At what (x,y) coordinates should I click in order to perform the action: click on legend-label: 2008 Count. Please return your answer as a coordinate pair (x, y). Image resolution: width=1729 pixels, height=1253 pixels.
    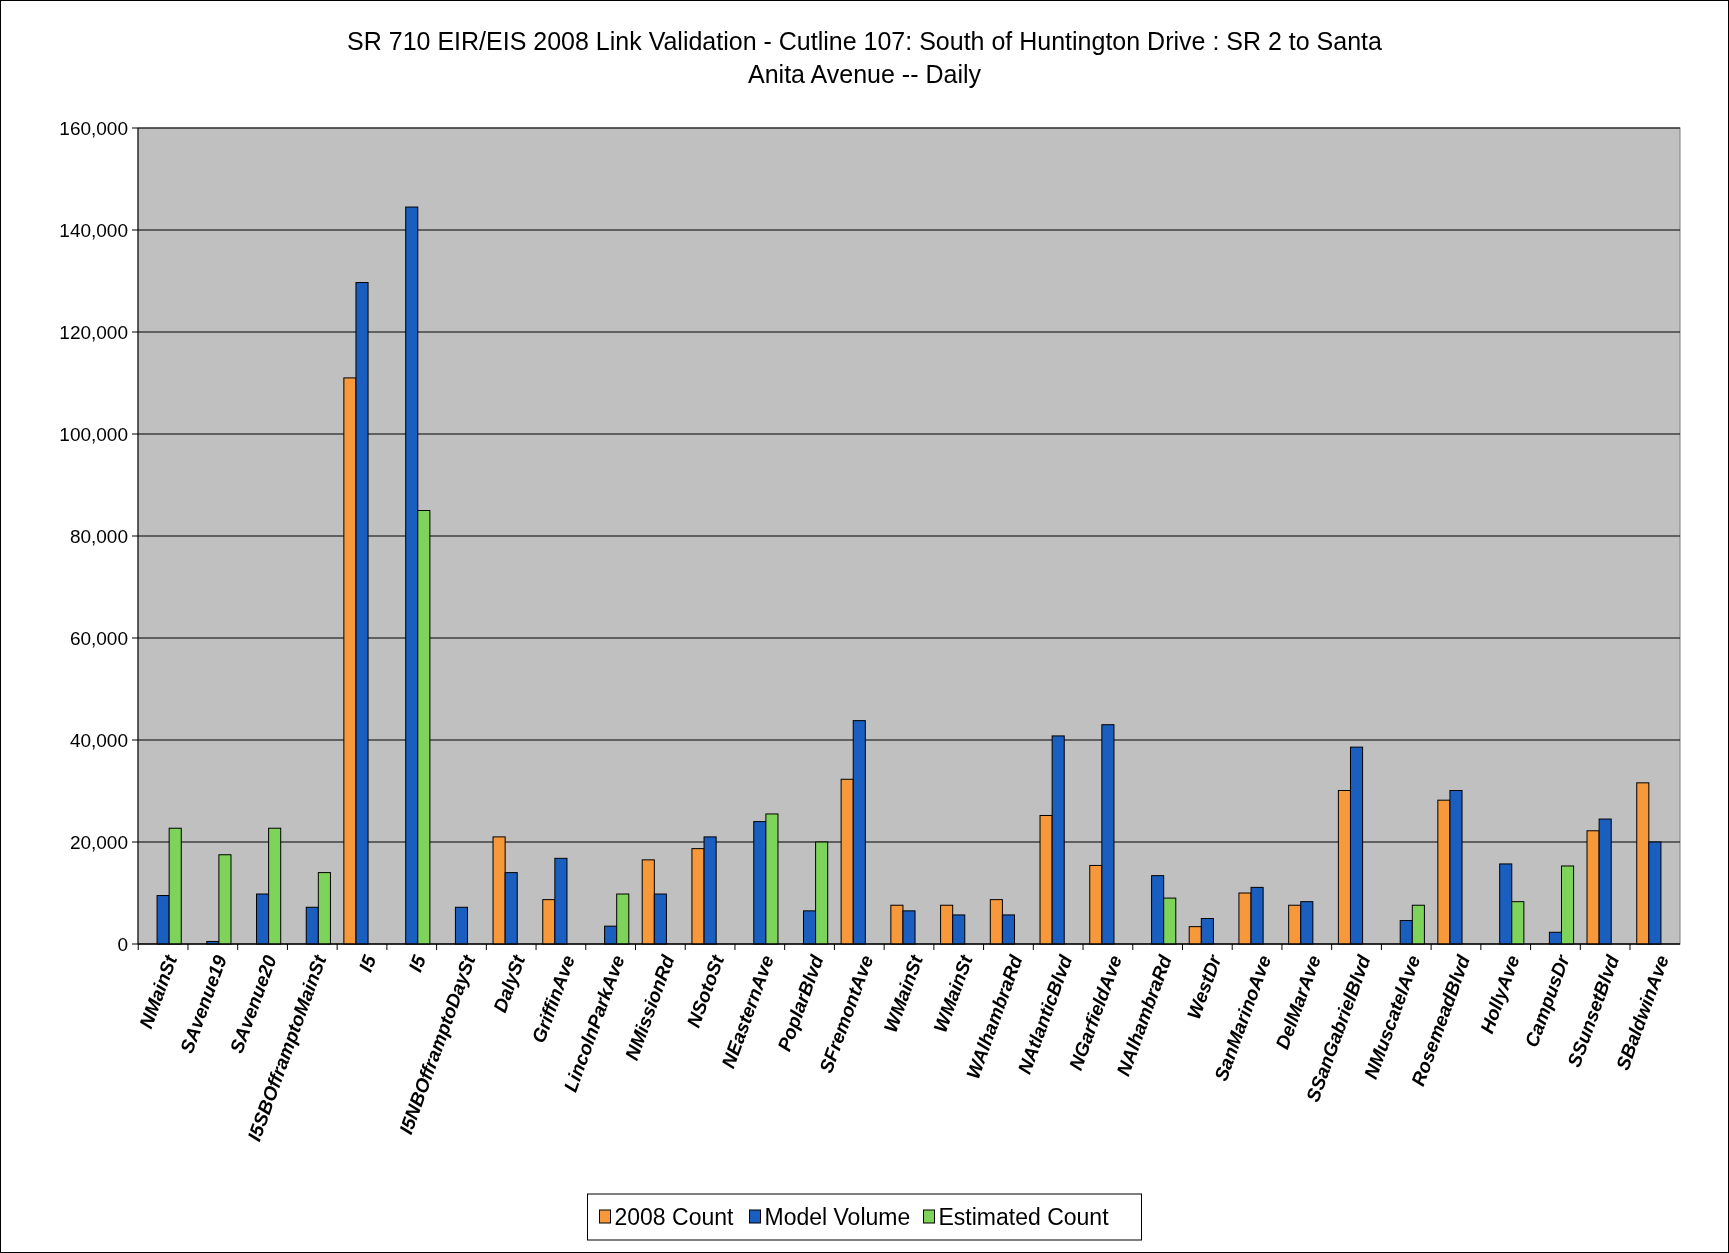
    Looking at the image, I should click on (674, 1217).